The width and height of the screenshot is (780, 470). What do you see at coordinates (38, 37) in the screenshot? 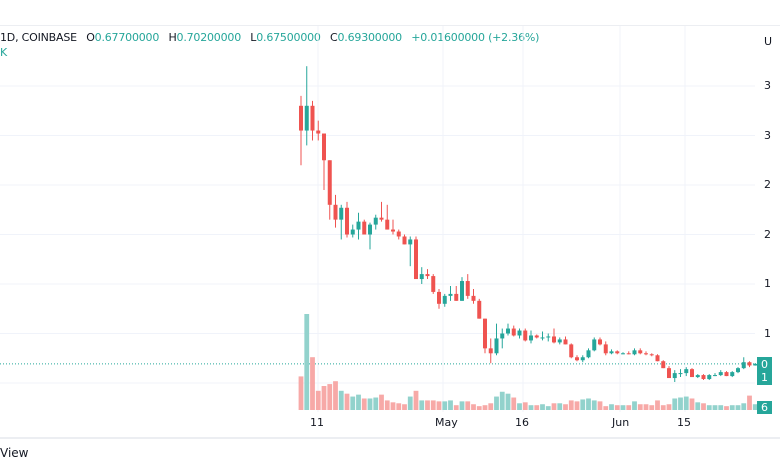
I see `symbol-info: 1D, COINBASE` at bounding box center [38, 37].